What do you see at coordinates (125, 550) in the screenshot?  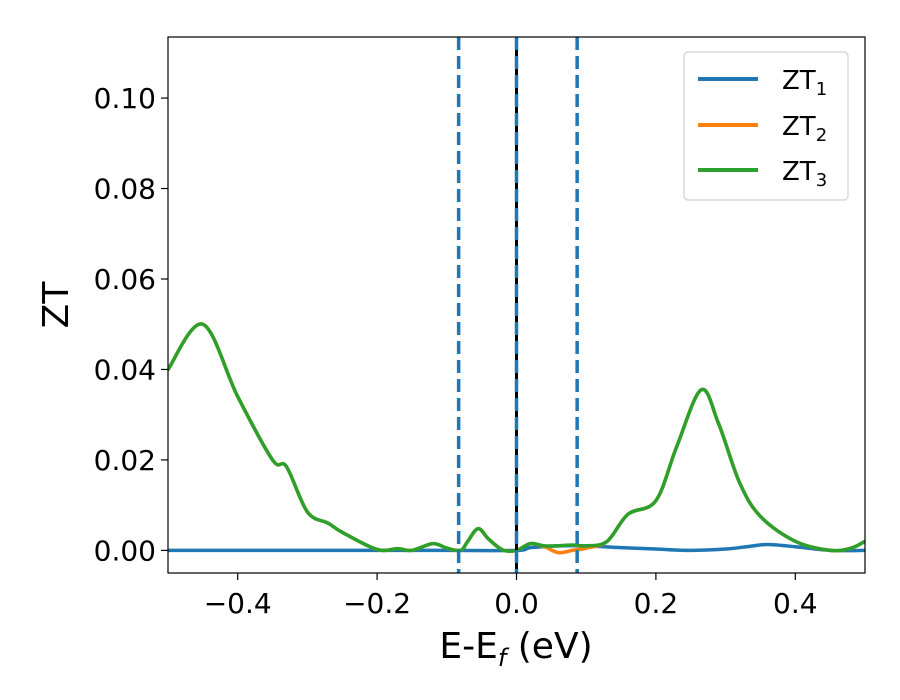 I see `y-tick-label: 0.00` at bounding box center [125, 550].